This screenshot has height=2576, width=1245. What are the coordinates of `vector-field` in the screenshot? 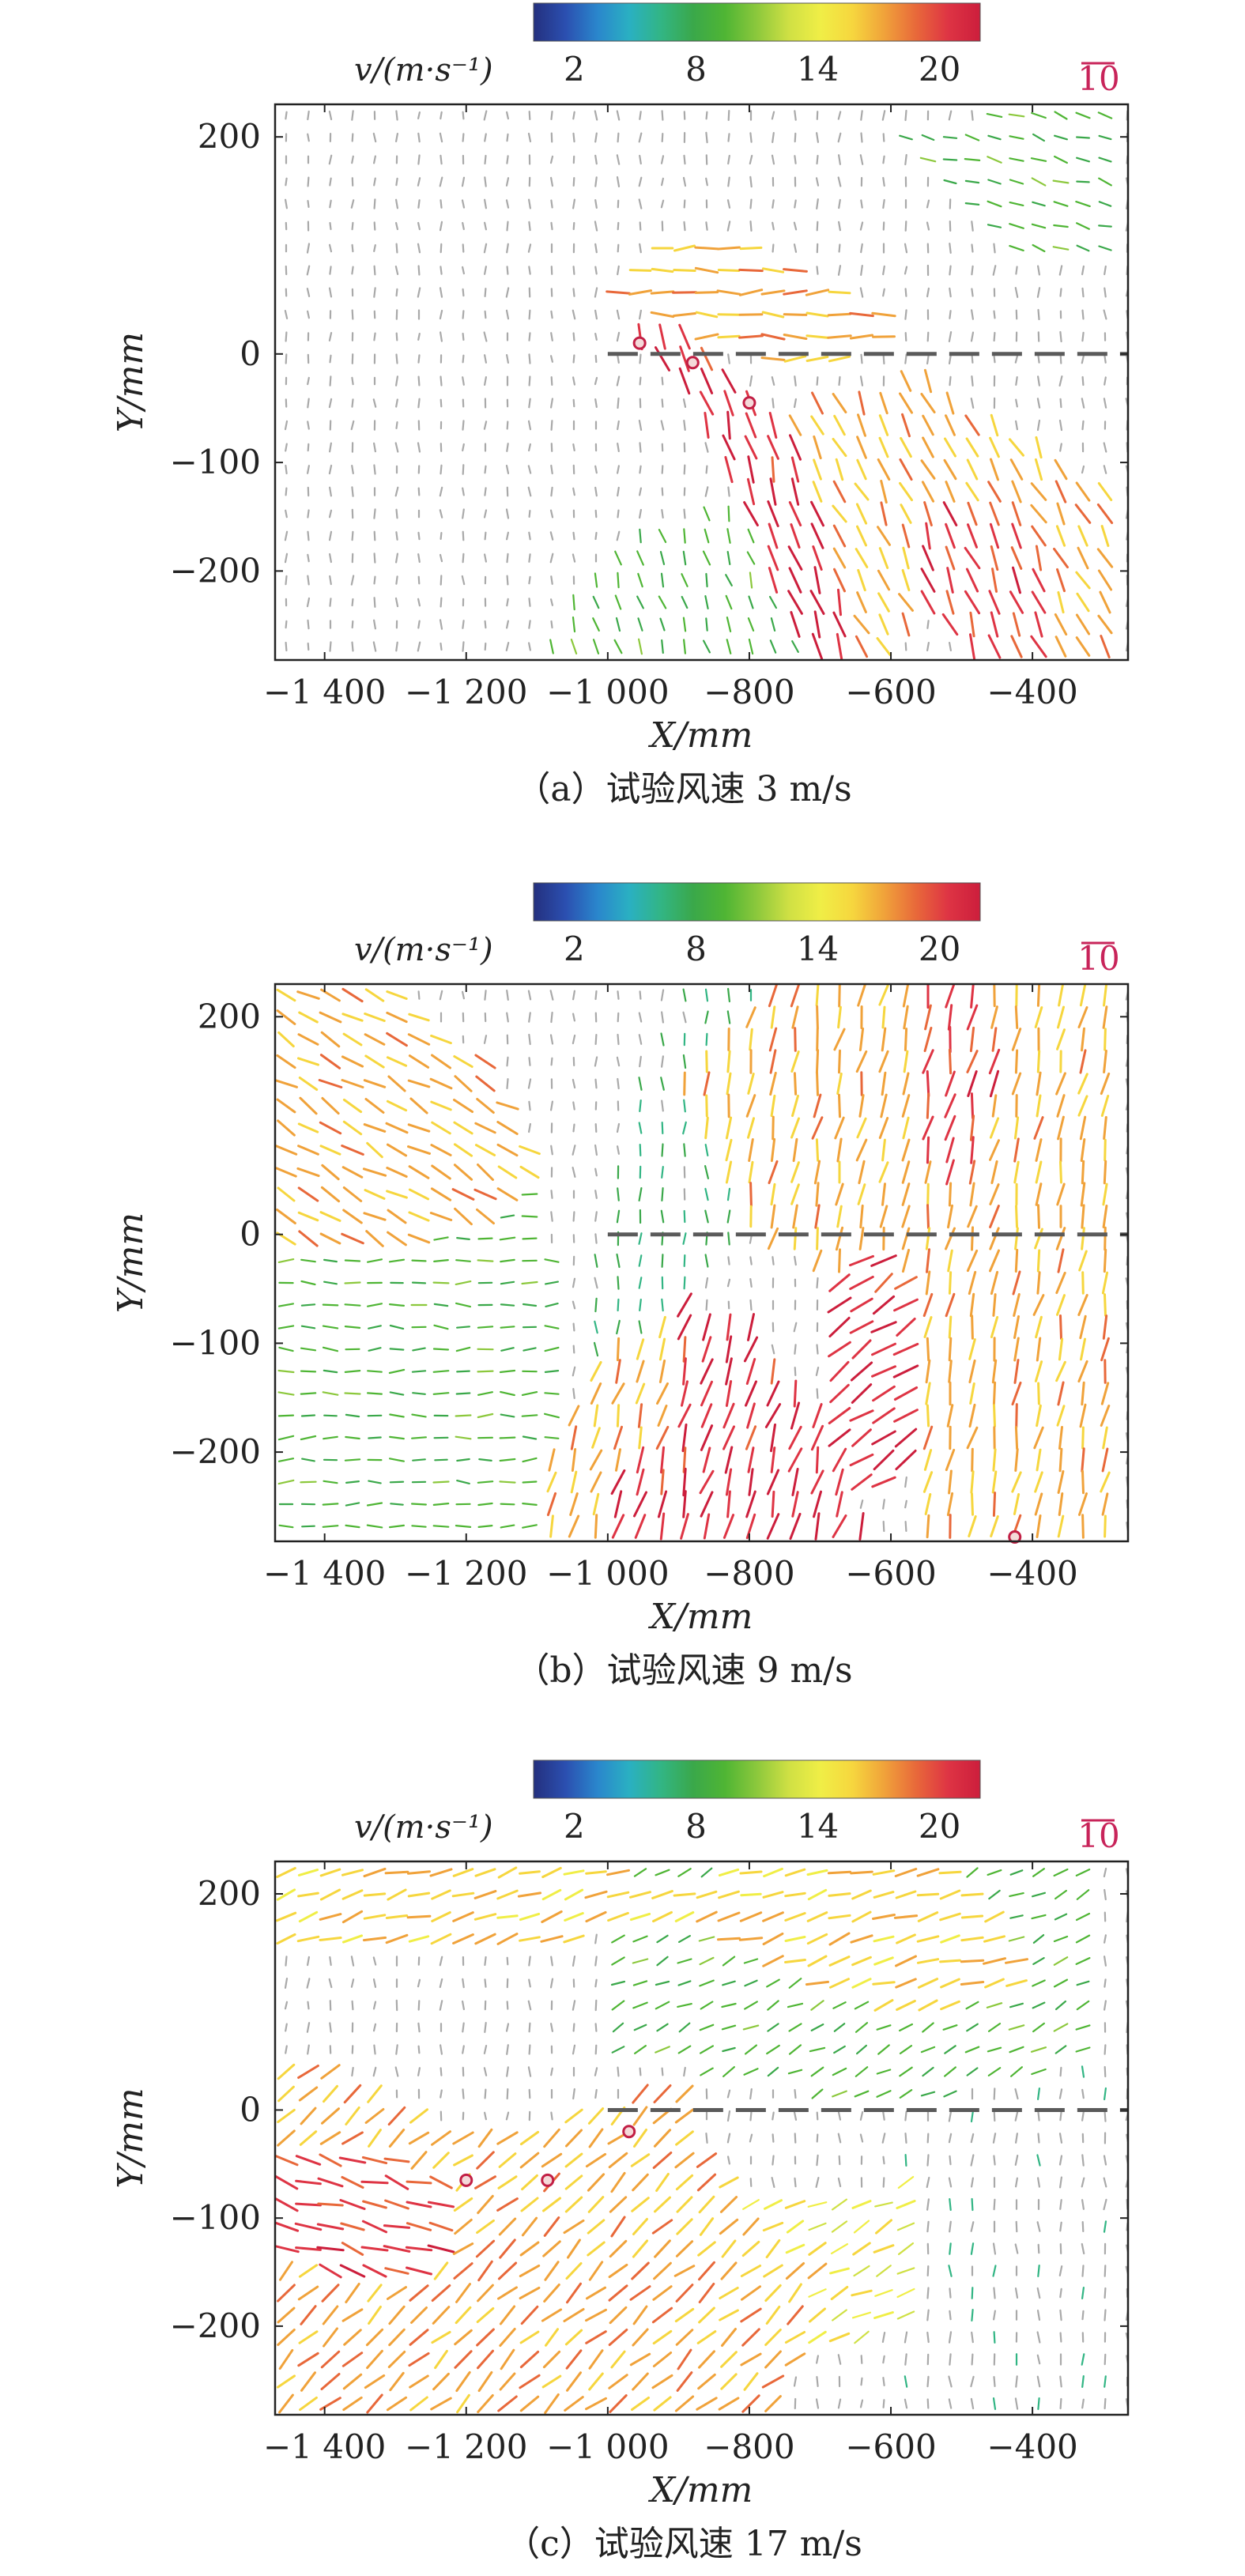 It's located at (701, 1262).